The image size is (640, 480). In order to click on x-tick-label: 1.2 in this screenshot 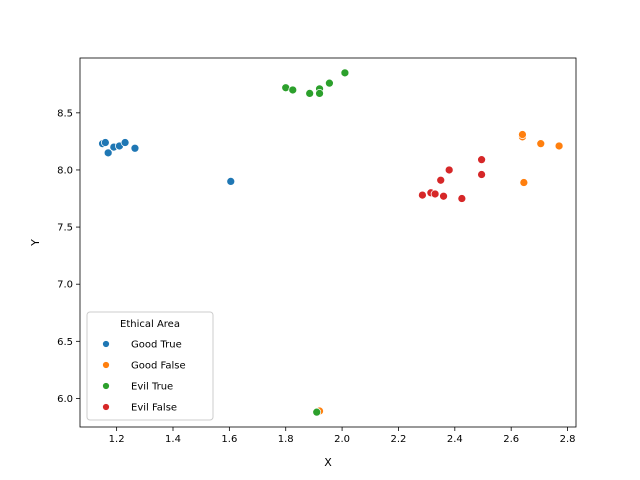, I will do `click(117, 439)`.